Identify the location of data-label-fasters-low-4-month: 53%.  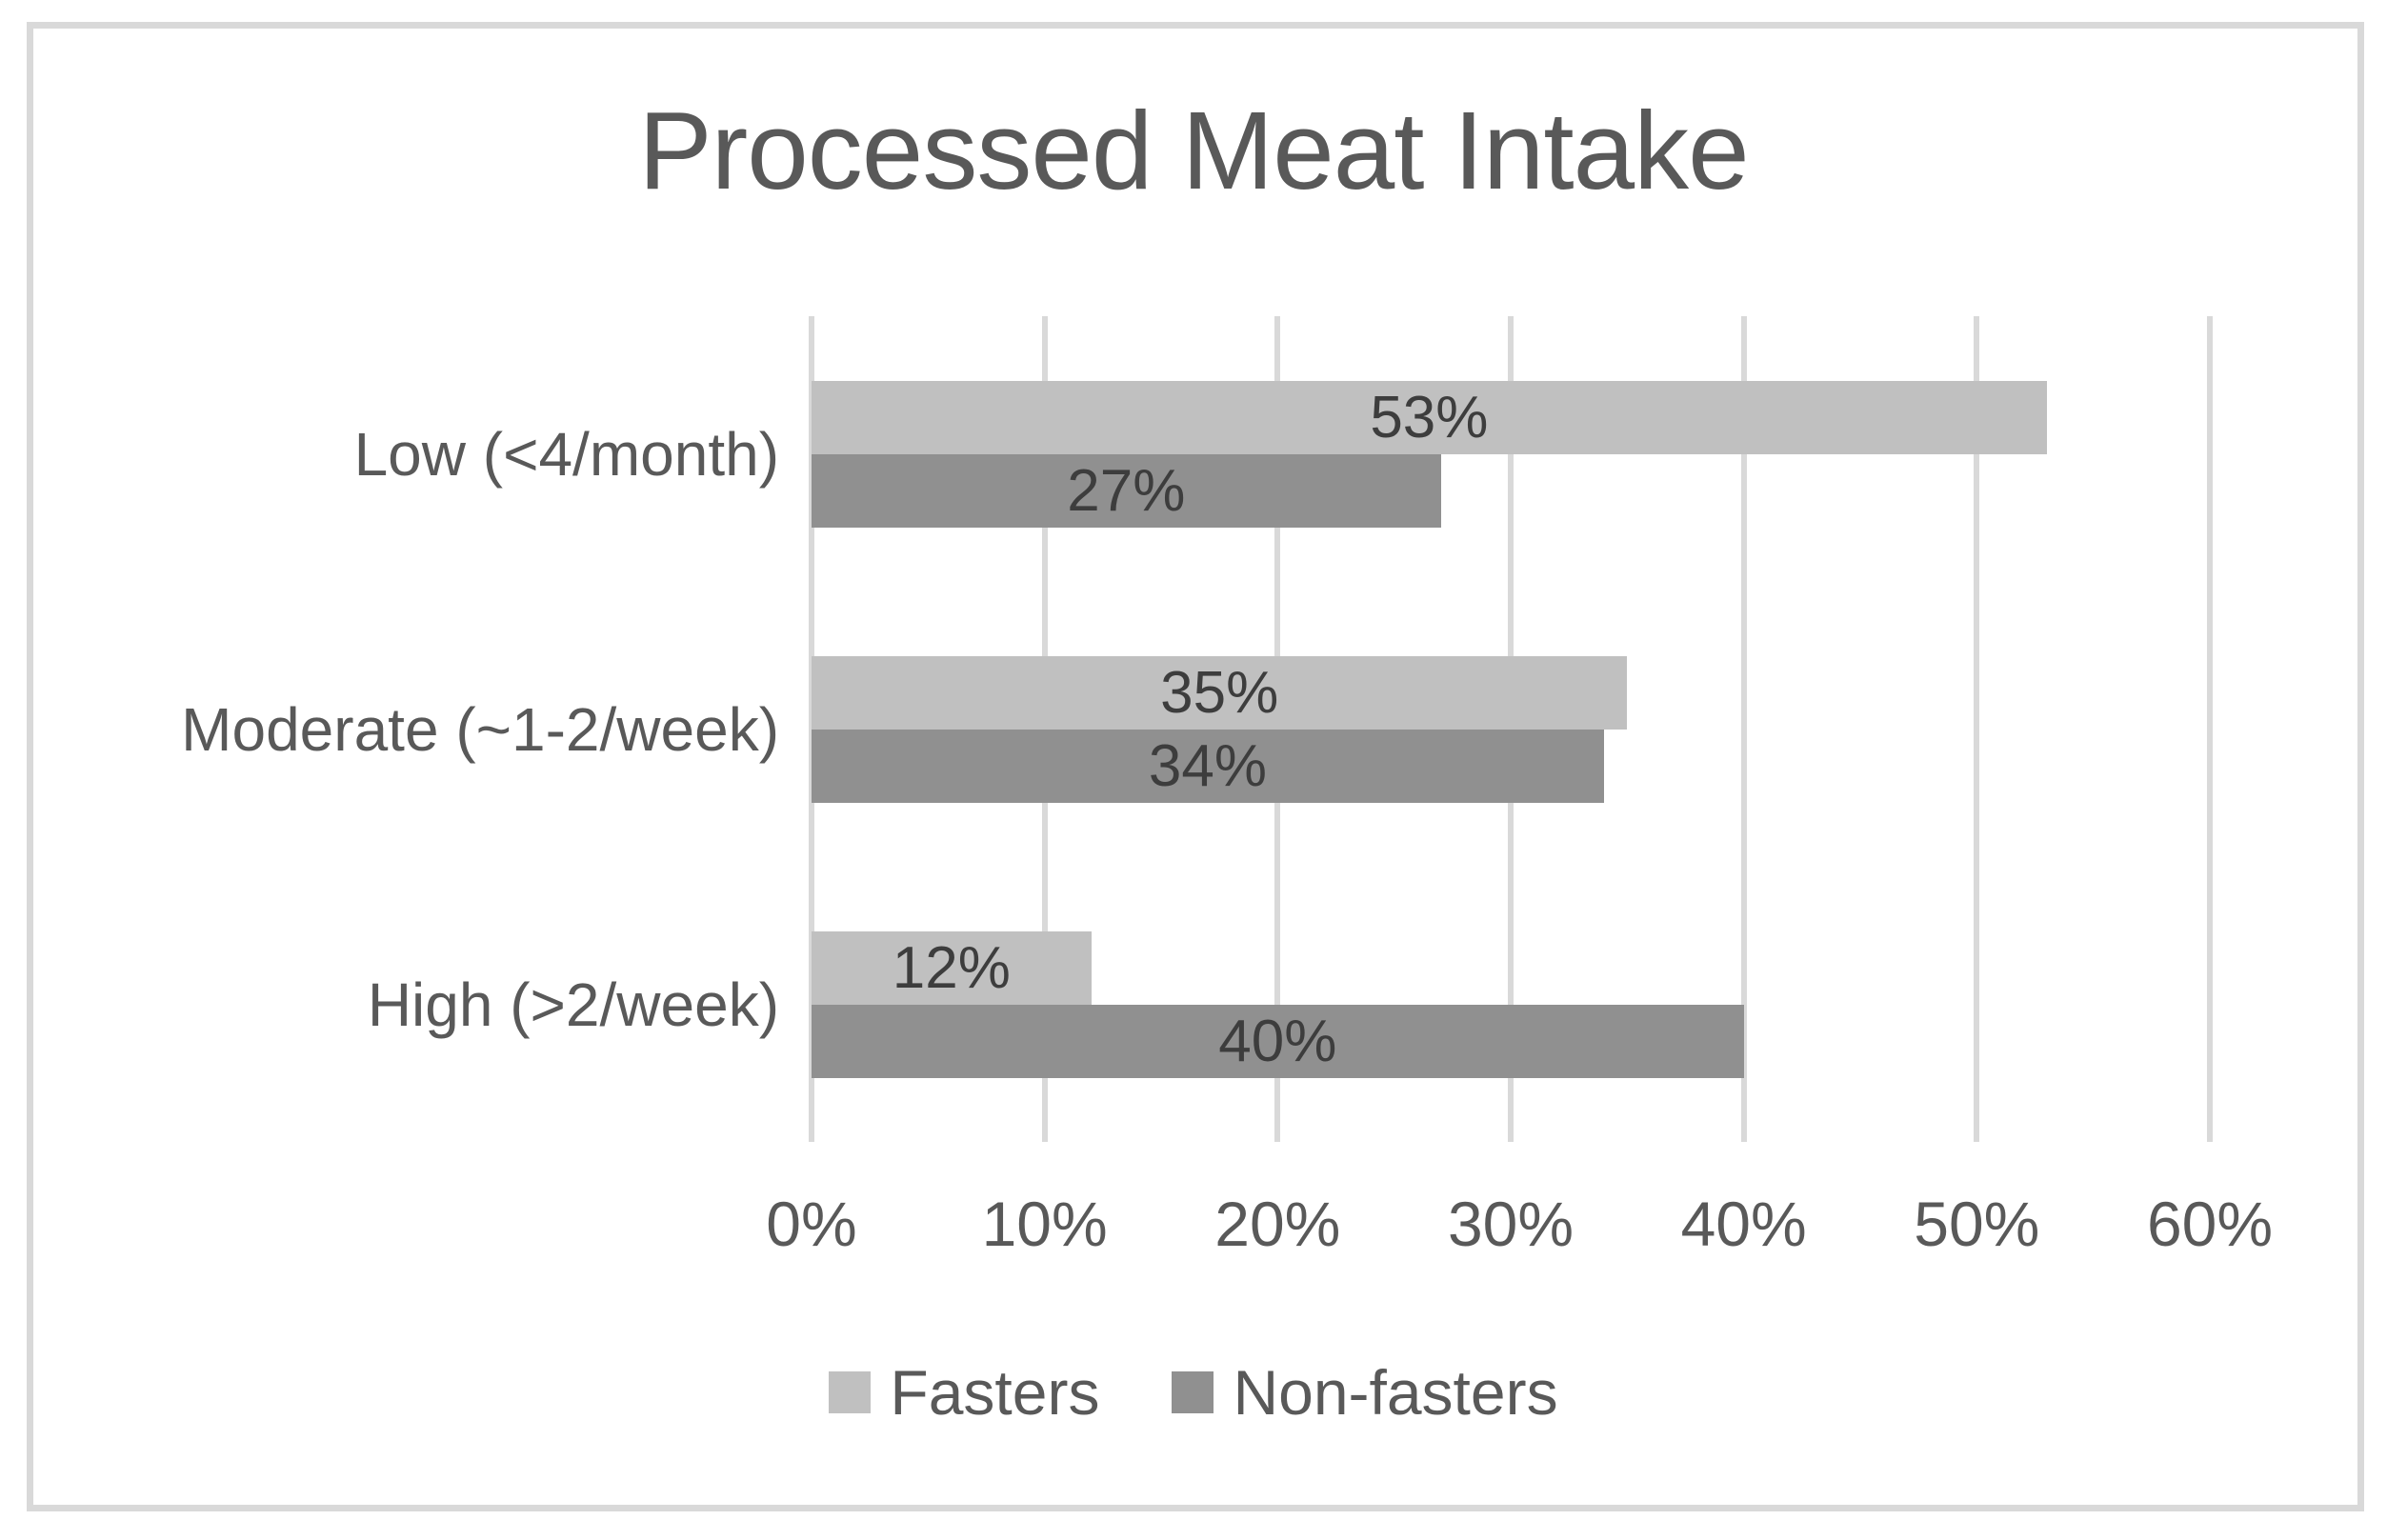
(1429, 417).